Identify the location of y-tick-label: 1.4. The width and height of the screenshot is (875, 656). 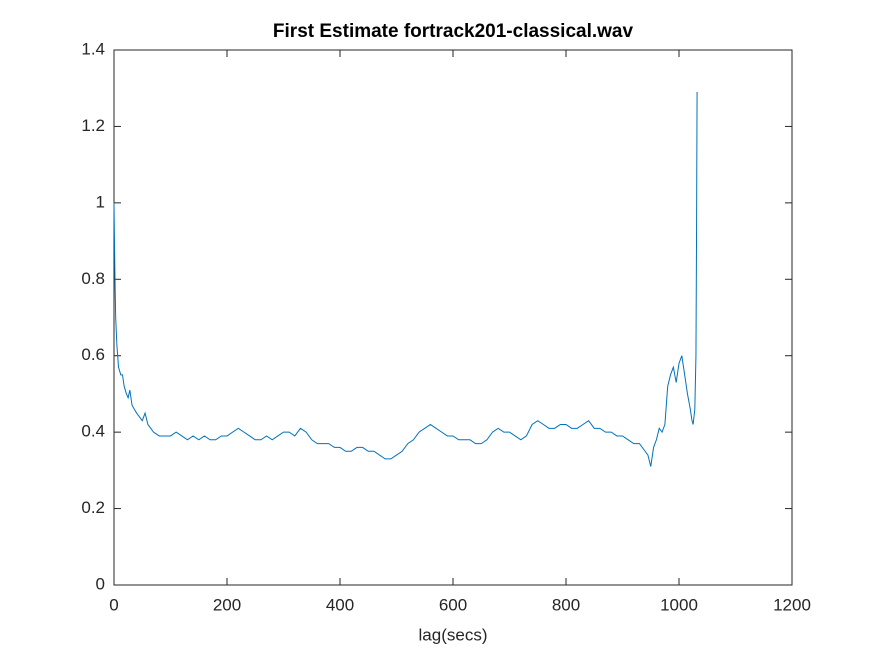
(93, 48).